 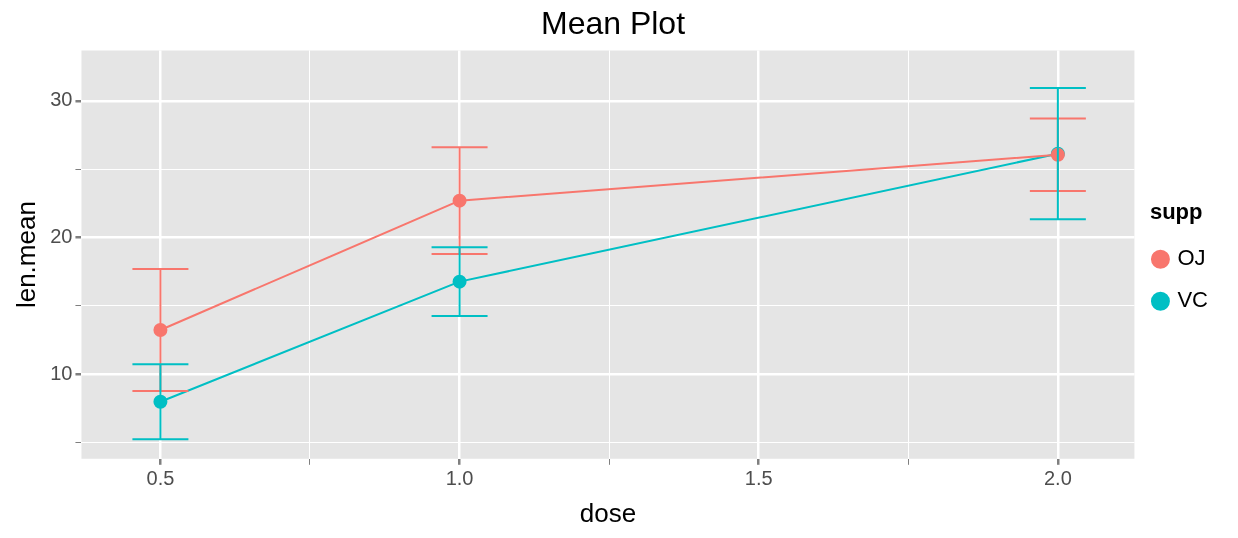 What do you see at coordinates (61, 99) in the screenshot?
I see `y-tick-label: 30` at bounding box center [61, 99].